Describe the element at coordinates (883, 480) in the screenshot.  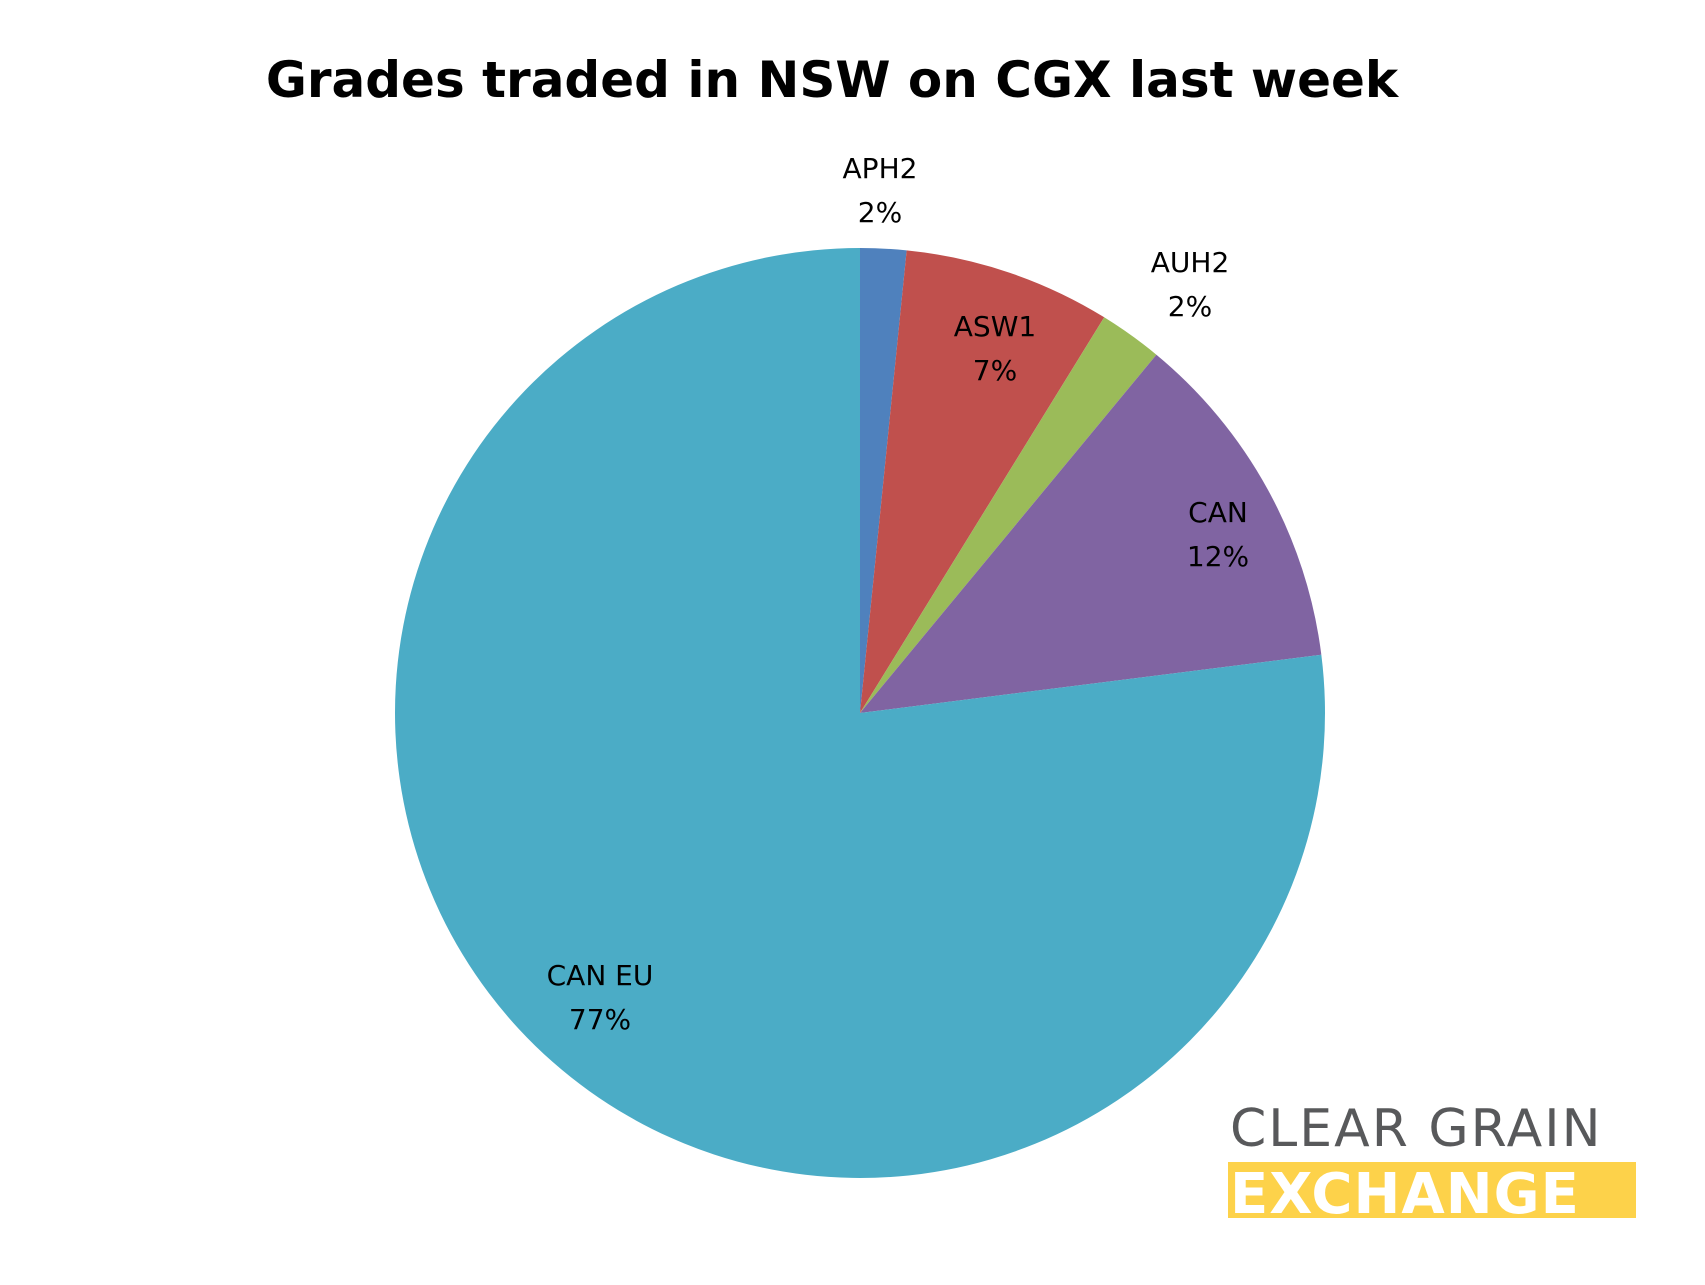
I see `pie-slice-aph2` at that location.